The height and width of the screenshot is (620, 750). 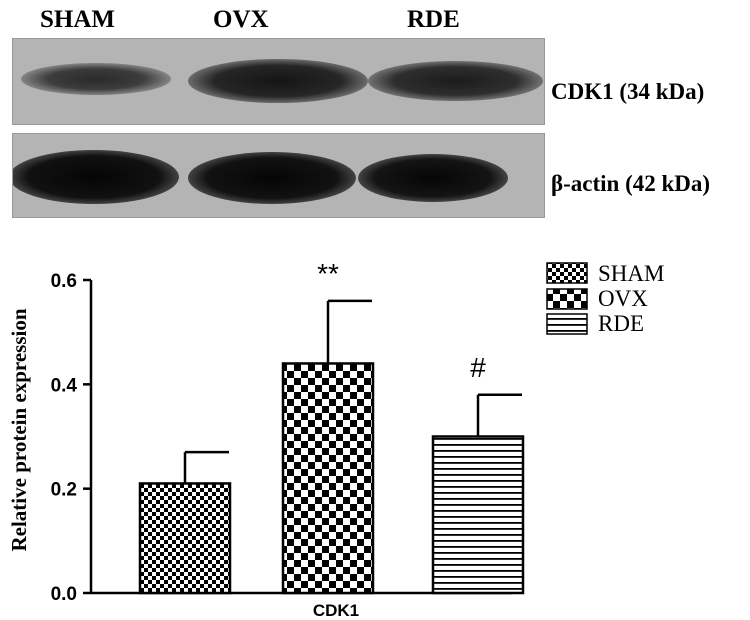 I want to click on cdk1-band-ovx, so click(x=278, y=81).